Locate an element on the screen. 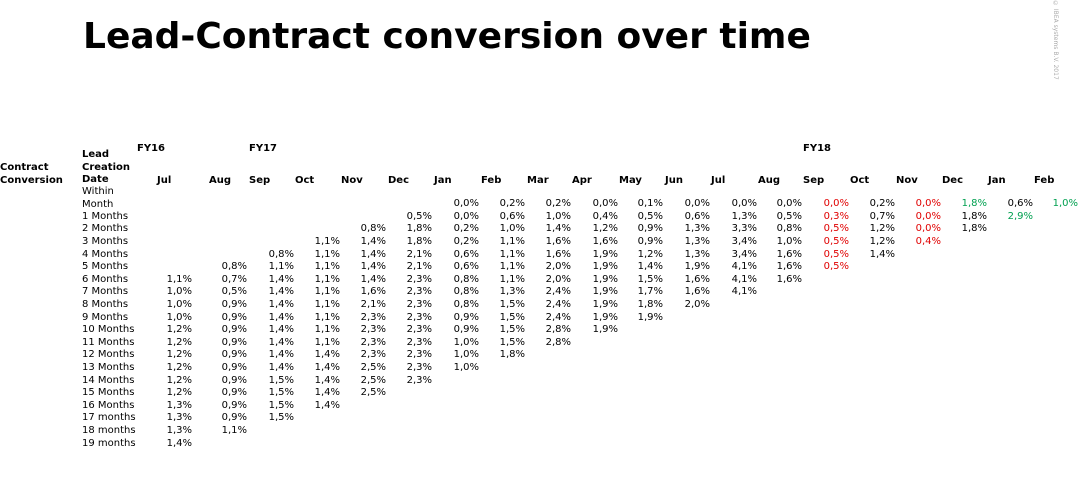 The height and width of the screenshot is (493, 1078). row-label: 13 Months is located at coordinates (108, 367).